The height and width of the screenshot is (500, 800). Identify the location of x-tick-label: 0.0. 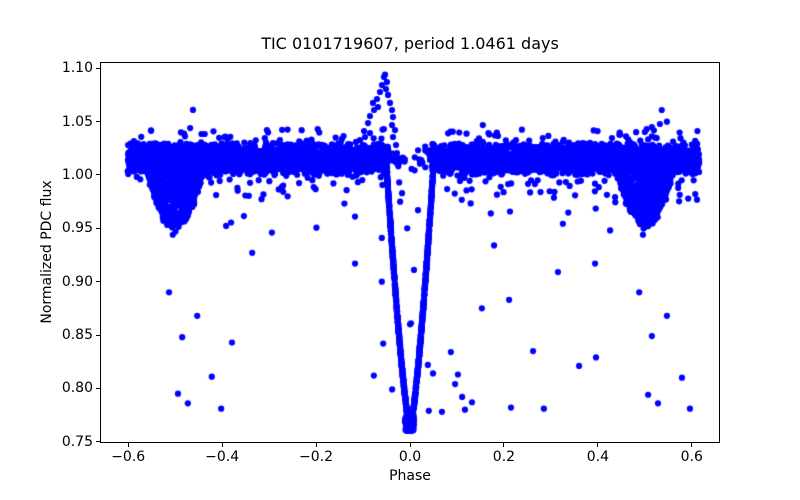
(410, 457).